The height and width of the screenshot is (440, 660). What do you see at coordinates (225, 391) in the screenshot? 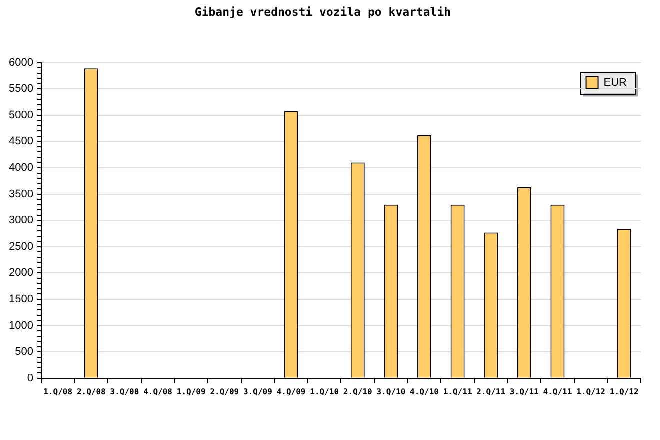
I see `x-tick-label: 2.Q/09` at bounding box center [225, 391].